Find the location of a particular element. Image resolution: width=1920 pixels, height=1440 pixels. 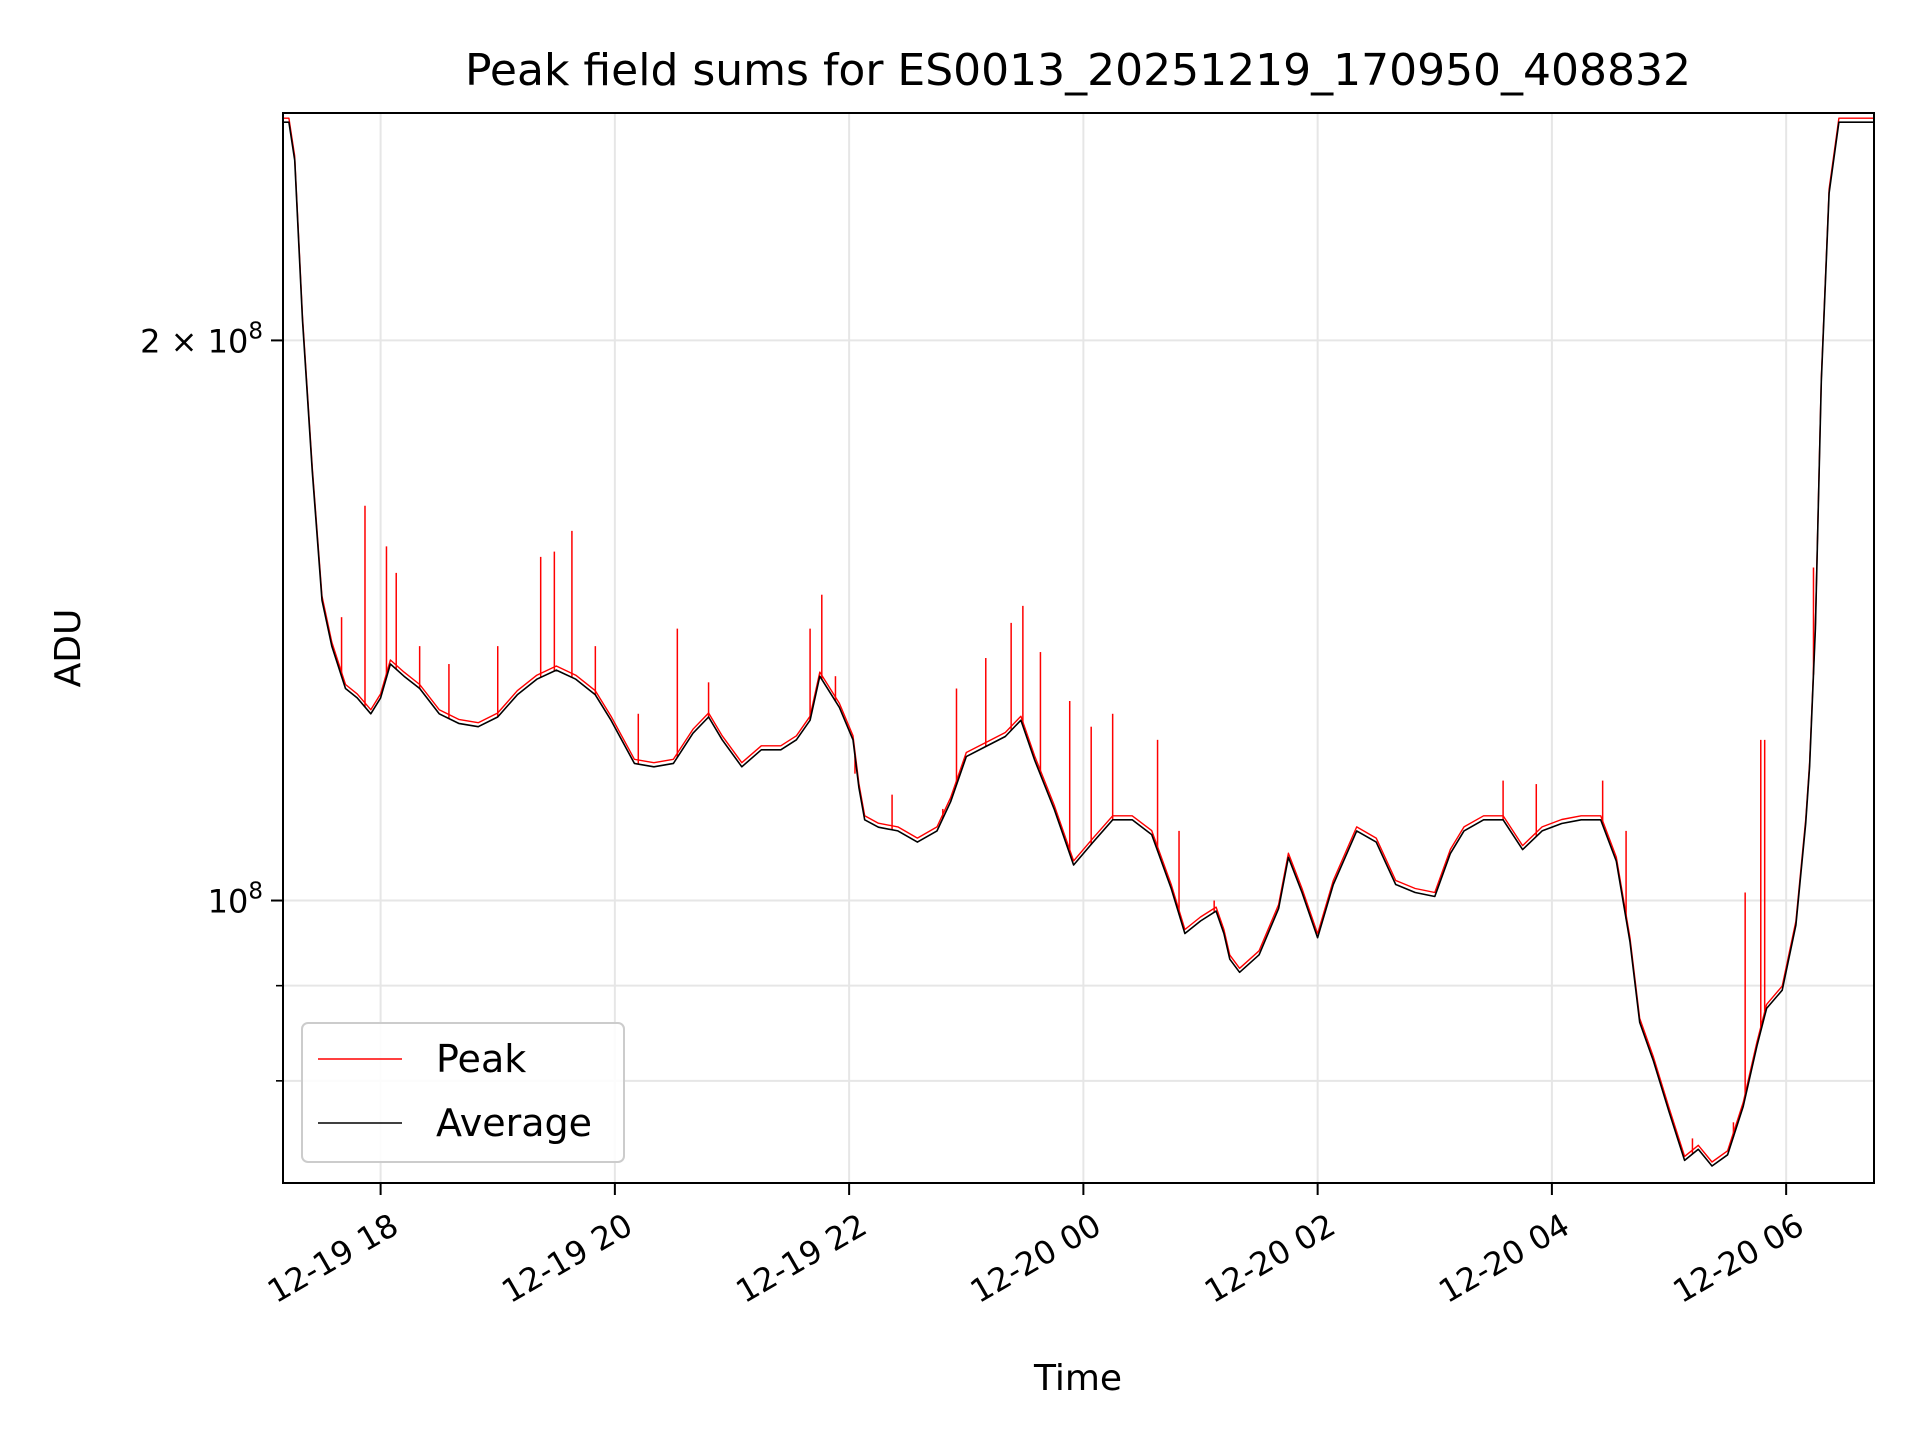

legend-box is located at coordinates (463, 1092).